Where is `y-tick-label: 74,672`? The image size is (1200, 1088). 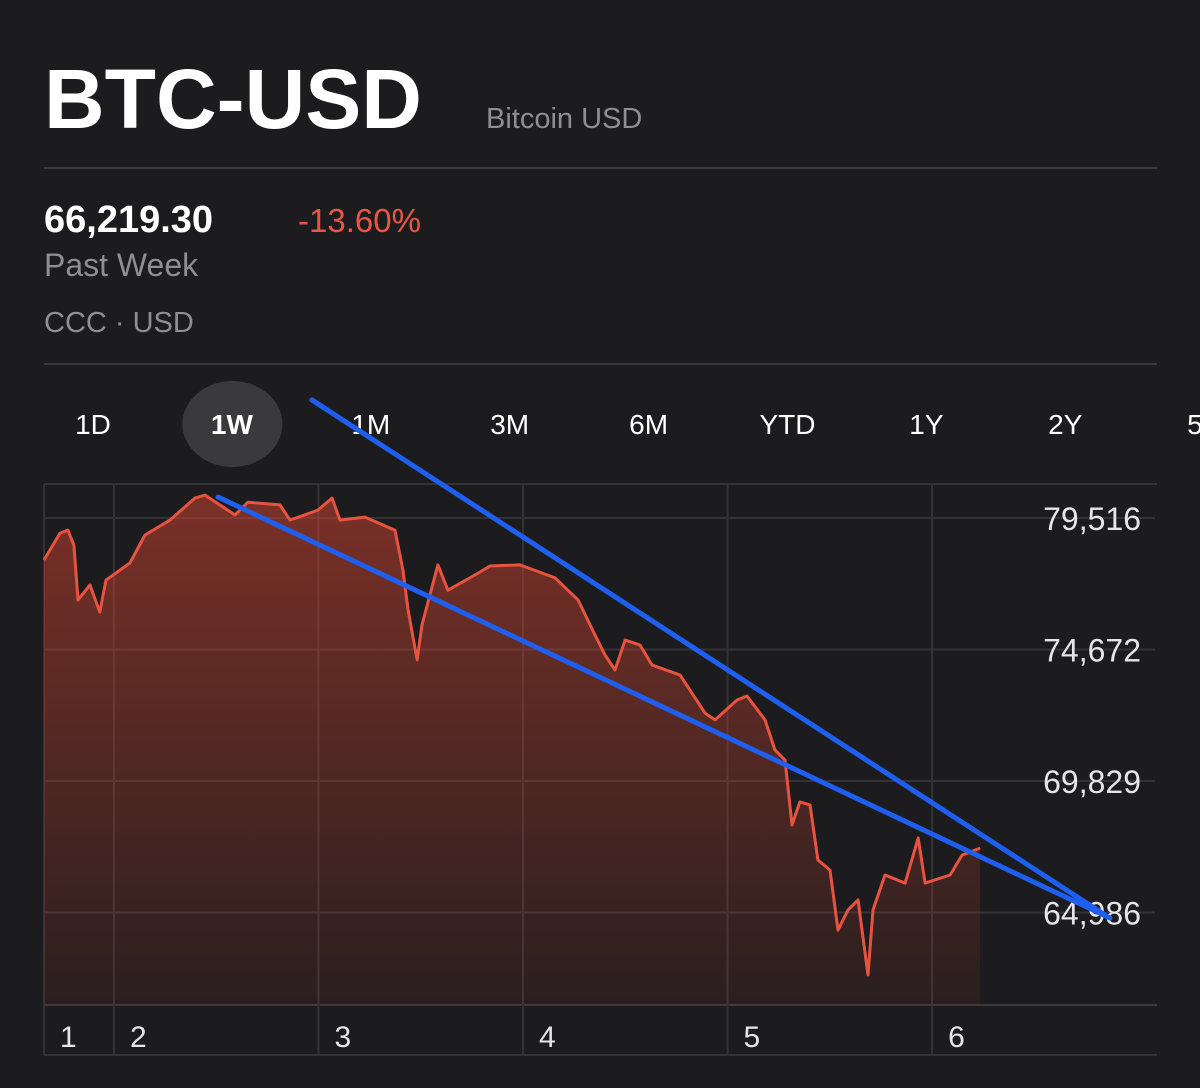
y-tick-label: 74,672 is located at coordinates (1092, 651).